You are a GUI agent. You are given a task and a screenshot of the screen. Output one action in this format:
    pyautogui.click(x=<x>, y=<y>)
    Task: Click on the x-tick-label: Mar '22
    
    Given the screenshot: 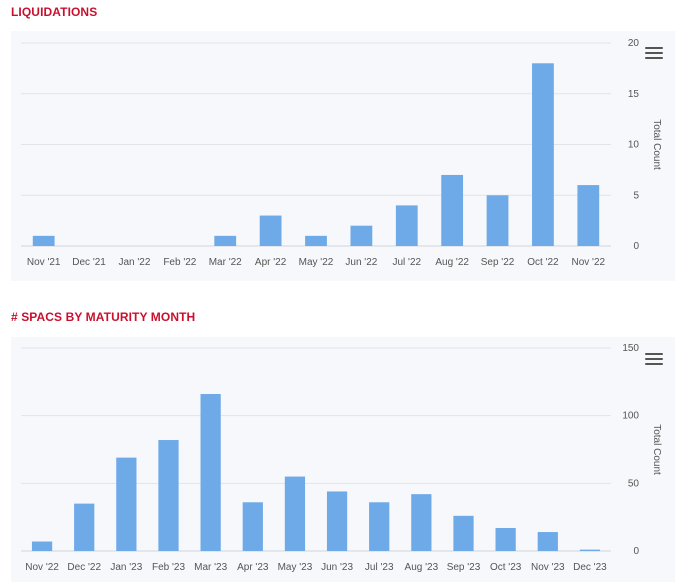 What is the action you would take?
    pyautogui.click(x=225, y=262)
    